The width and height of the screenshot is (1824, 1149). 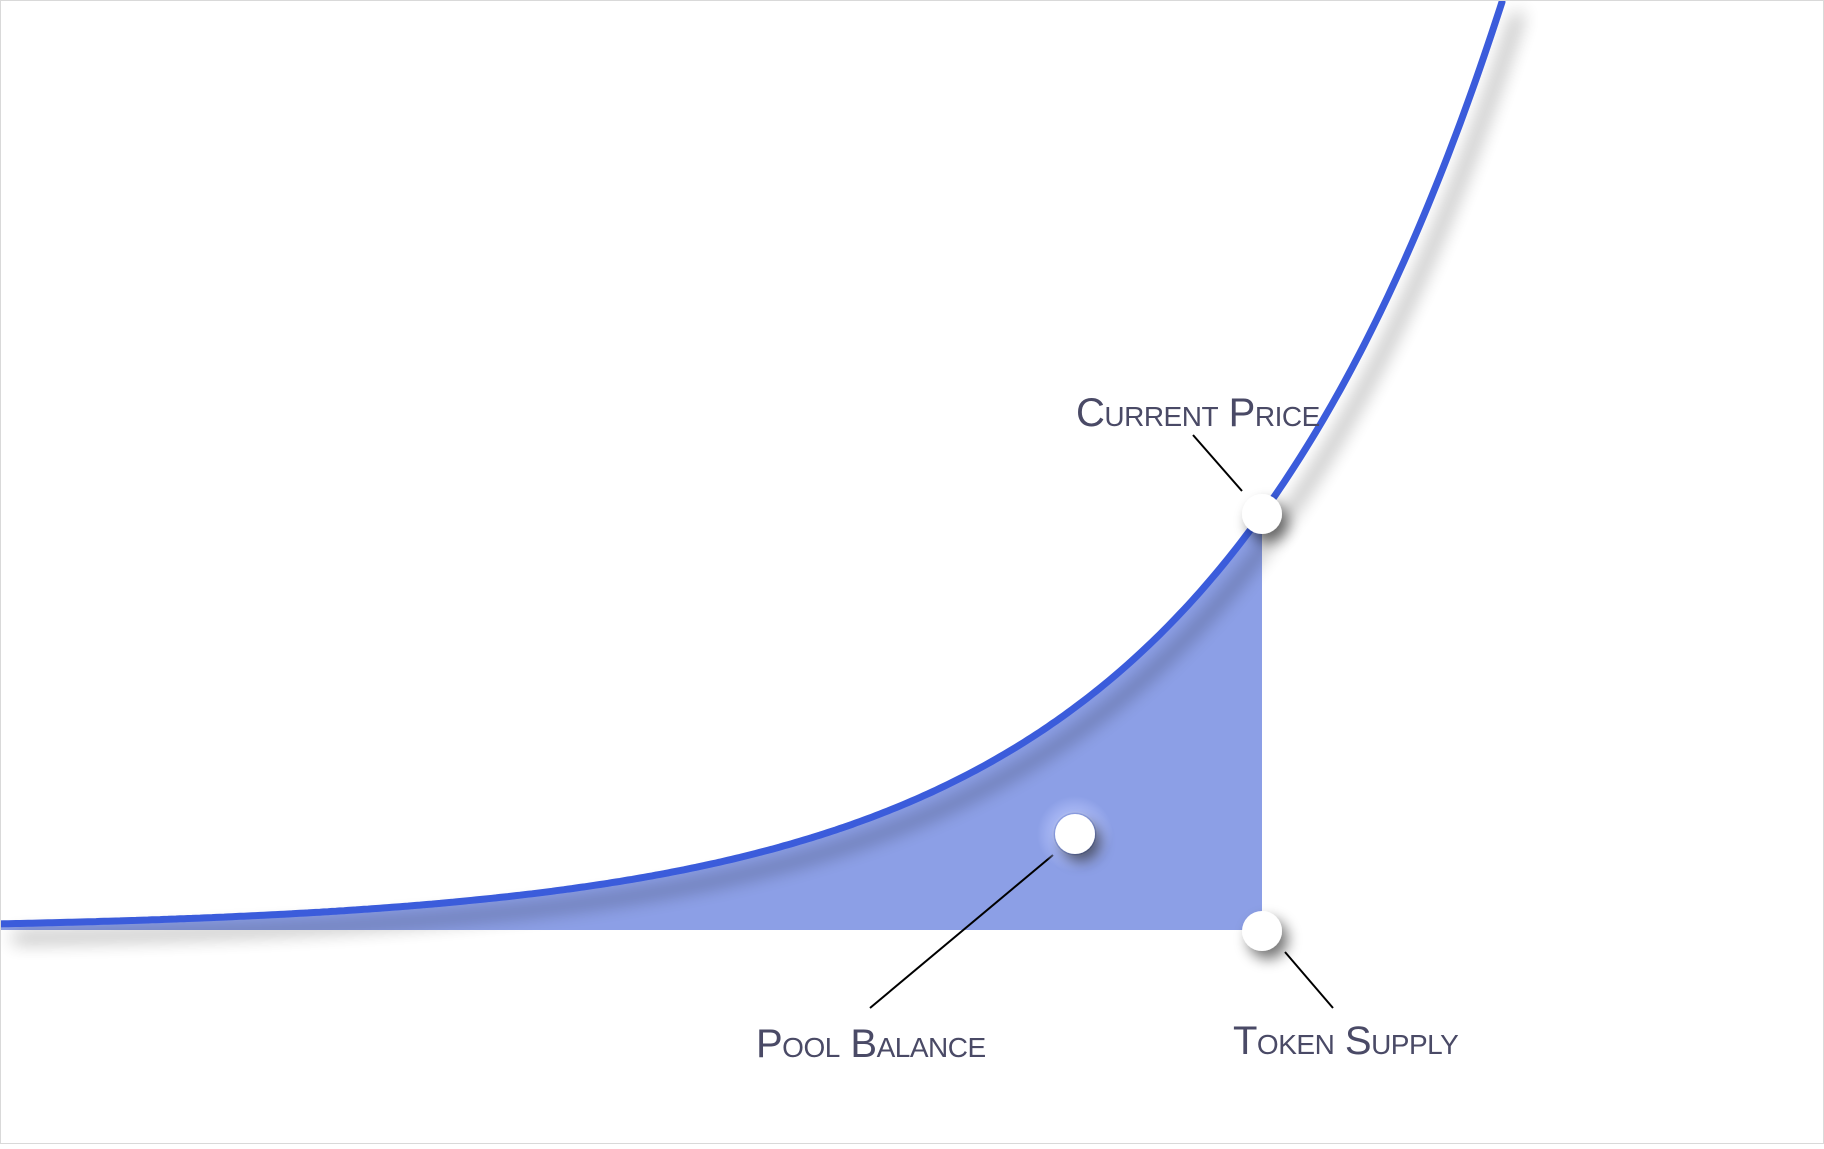 I want to click on token-supply-marker, so click(x=1262, y=931).